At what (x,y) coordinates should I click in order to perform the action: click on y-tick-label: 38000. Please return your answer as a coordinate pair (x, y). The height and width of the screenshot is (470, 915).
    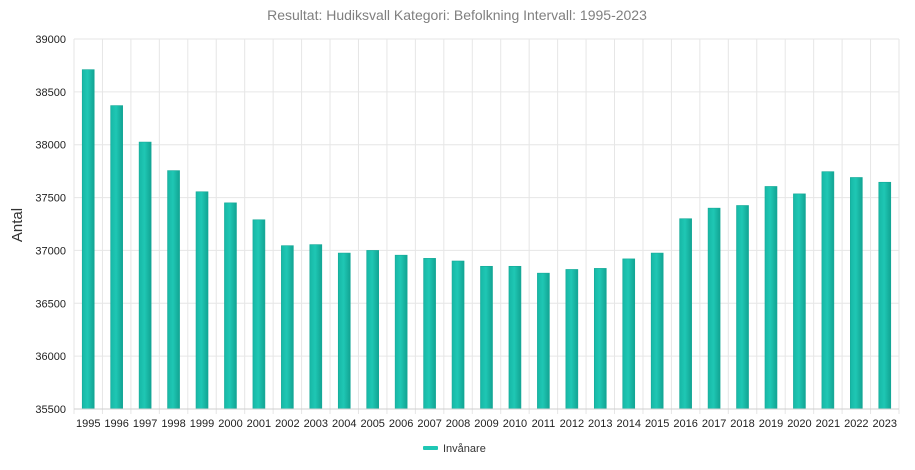
    Looking at the image, I should click on (50, 146).